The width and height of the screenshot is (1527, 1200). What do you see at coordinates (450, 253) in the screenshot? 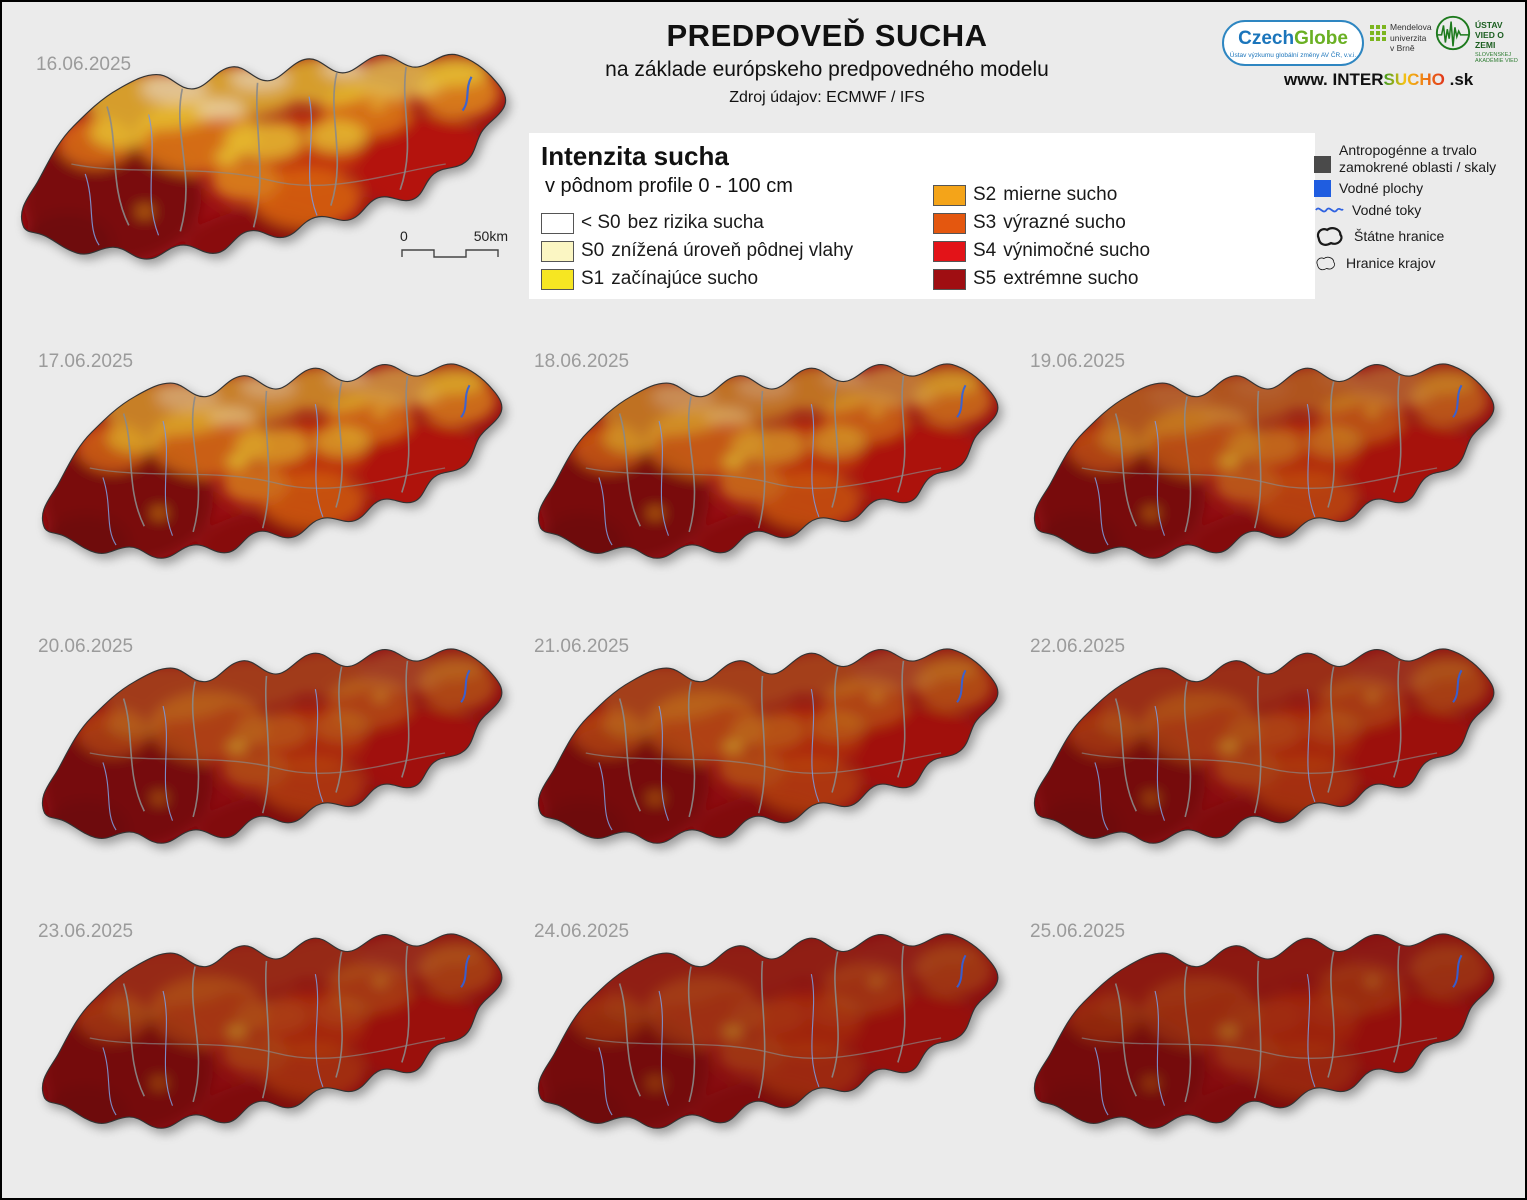
I see `scale-bar-line` at bounding box center [450, 253].